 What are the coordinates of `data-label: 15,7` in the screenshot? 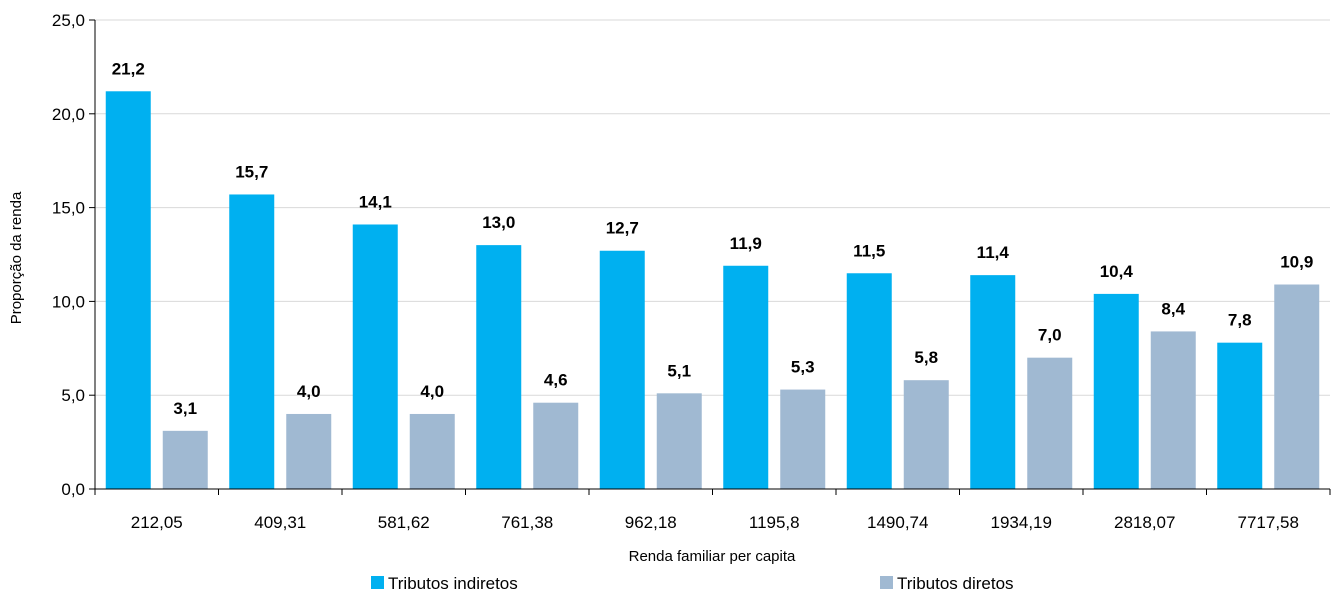 It's located at (251, 171).